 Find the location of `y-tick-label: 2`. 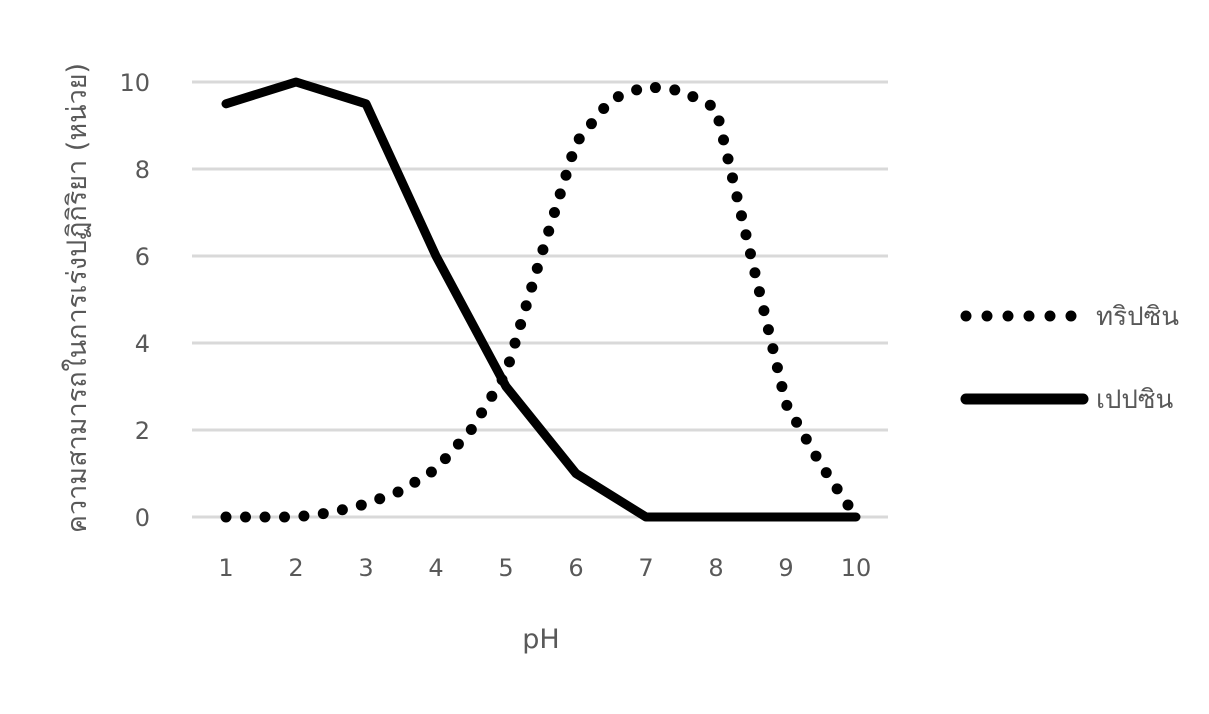

y-tick-label: 2 is located at coordinates (142, 431).